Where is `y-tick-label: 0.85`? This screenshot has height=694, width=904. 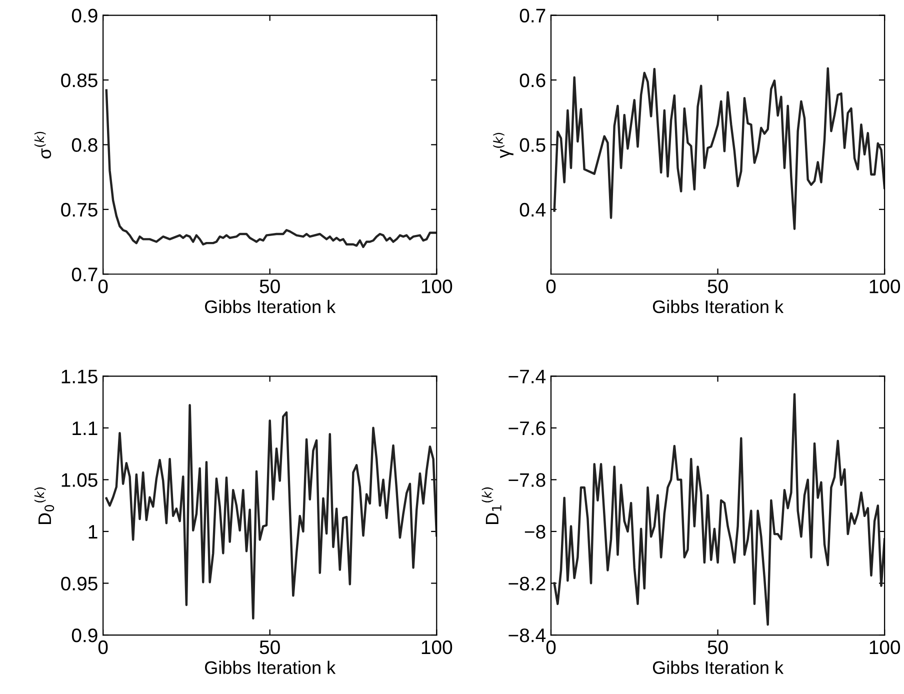
y-tick-label: 0.85 is located at coordinates (79, 80).